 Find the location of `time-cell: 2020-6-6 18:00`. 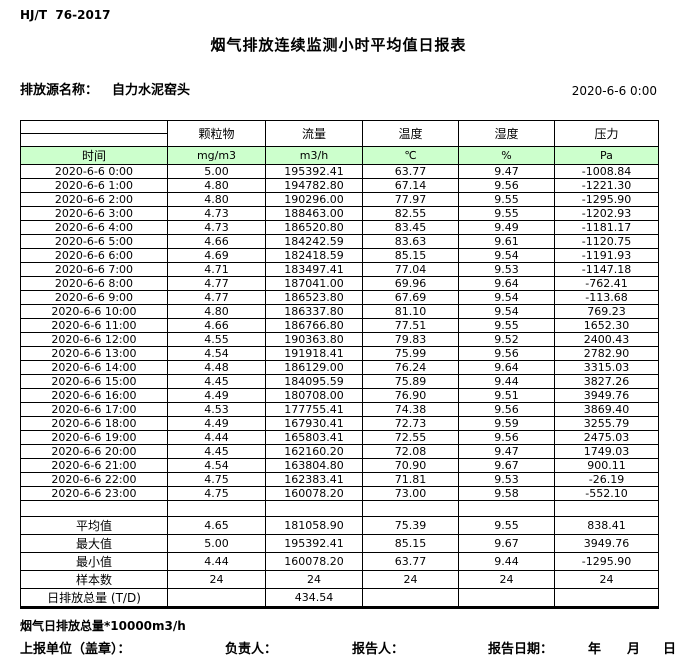

time-cell: 2020-6-6 18:00 is located at coordinates (94, 423).